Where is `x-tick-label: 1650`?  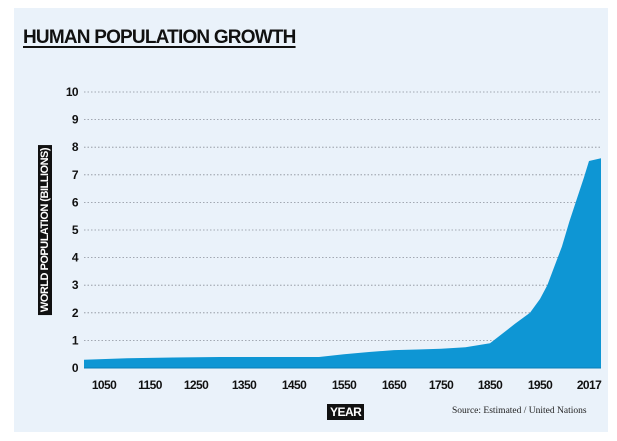 x-tick-label: 1650 is located at coordinates (394, 385).